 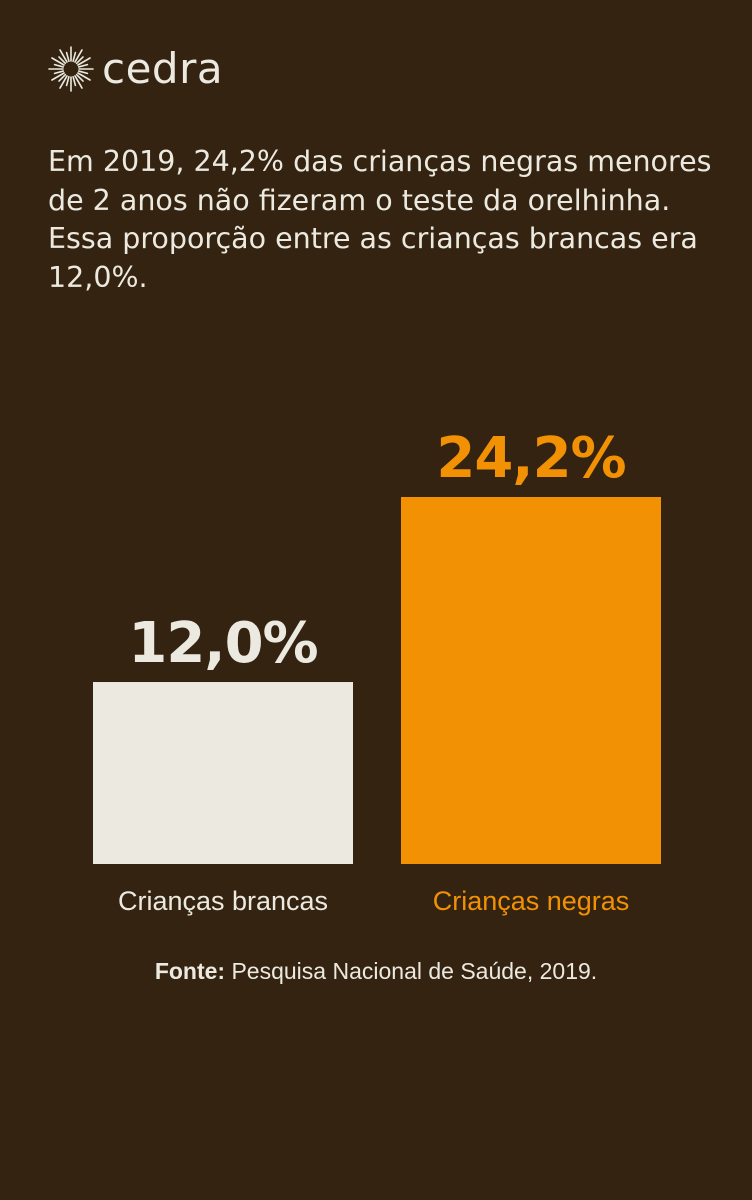 What do you see at coordinates (71, 69) in the screenshot?
I see `sunburst-logo-icon` at bounding box center [71, 69].